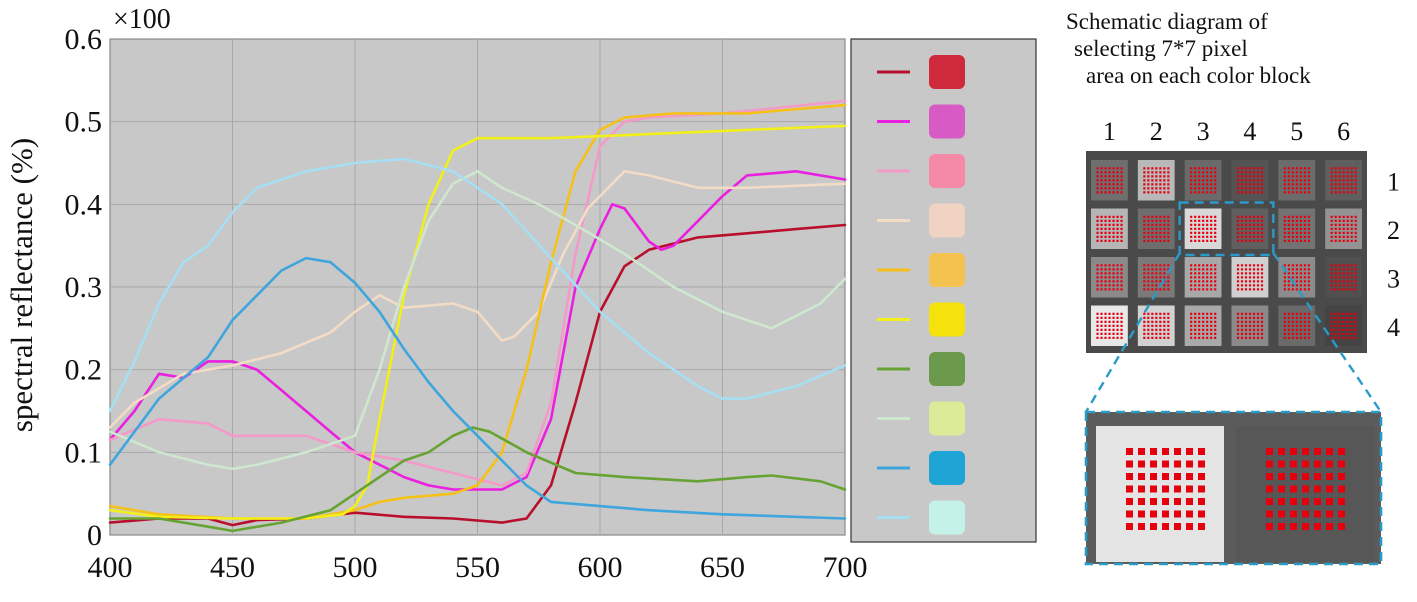 Image resolution: width=1417 pixels, height=602 pixels. What do you see at coordinates (921, 295) in the screenshot?
I see `legend` at bounding box center [921, 295].